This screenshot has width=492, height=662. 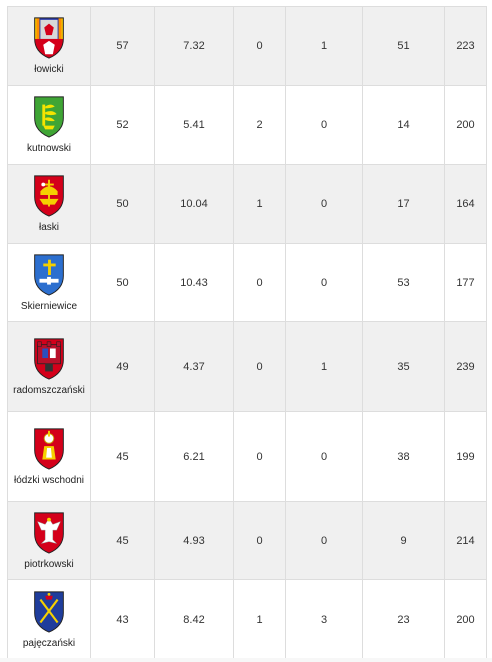 I want to click on county-name: piotrkowski, so click(x=49, y=564).